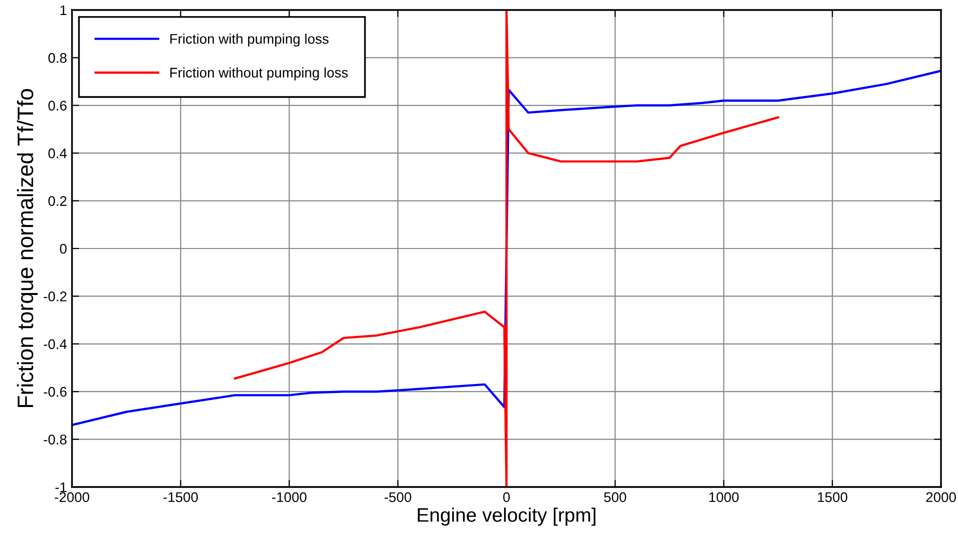 This screenshot has height=535, width=958. What do you see at coordinates (72, 497) in the screenshot?
I see `x-tick-label: -2000` at bounding box center [72, 497].